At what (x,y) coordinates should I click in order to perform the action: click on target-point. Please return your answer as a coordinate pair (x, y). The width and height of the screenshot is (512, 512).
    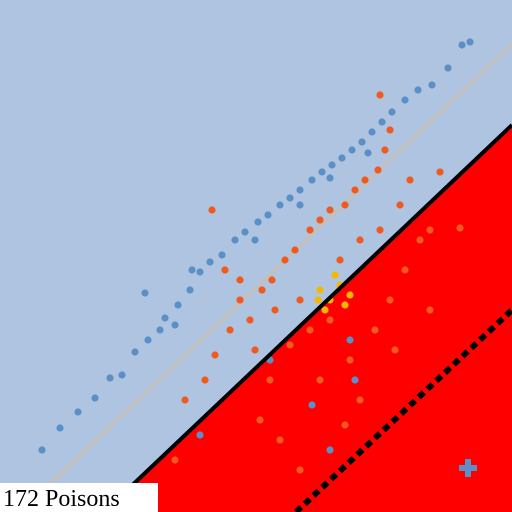
    Looking at the image, I should click on (468, 468).